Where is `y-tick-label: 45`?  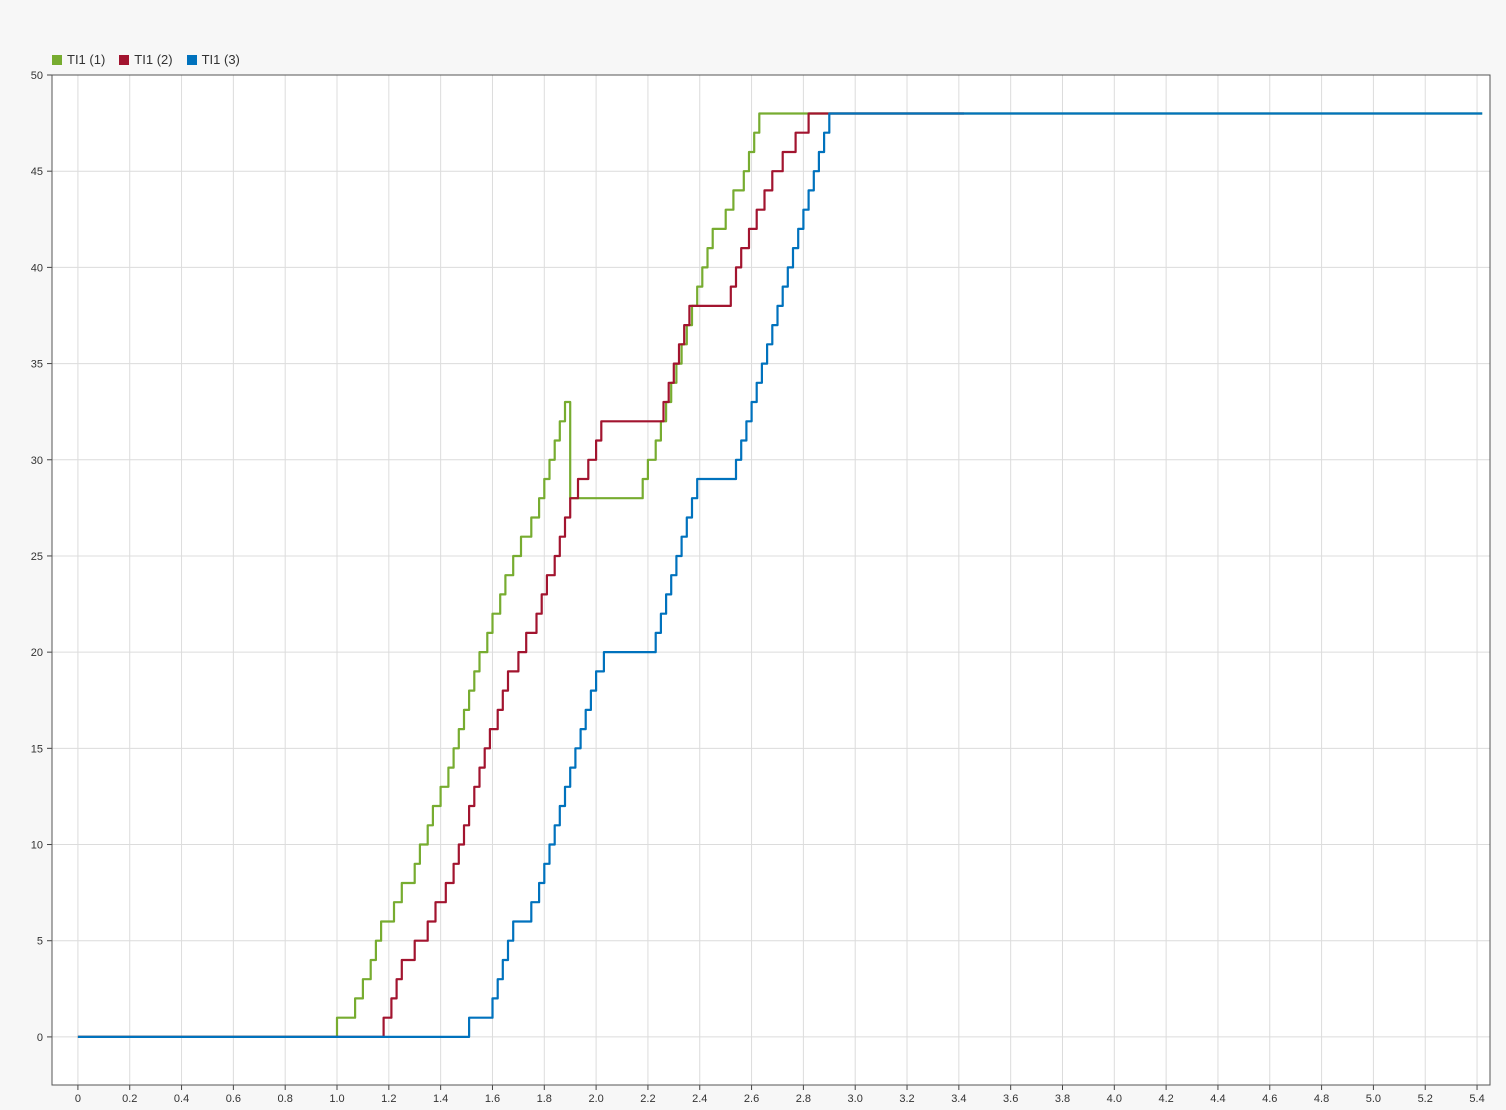 y-tick-label: 45 is located at coordinates (37, 172).